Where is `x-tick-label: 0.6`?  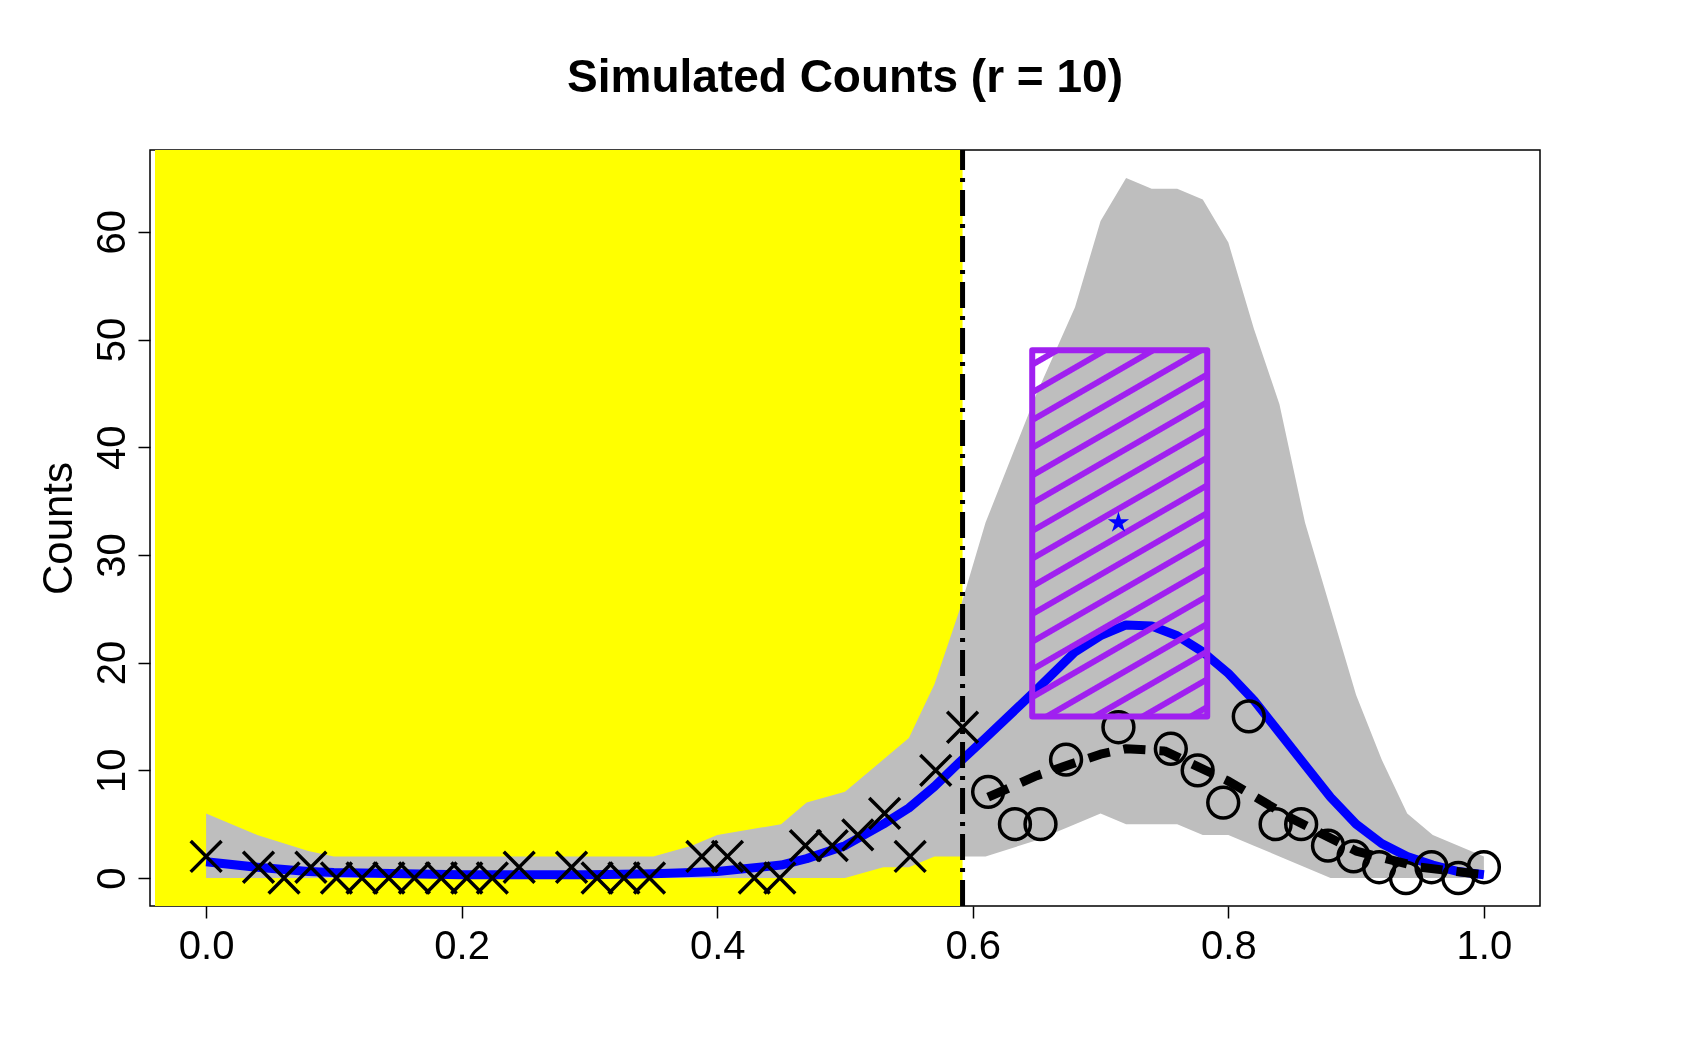
x-tick-label: 0.6 is located at coordinates (973, 944).